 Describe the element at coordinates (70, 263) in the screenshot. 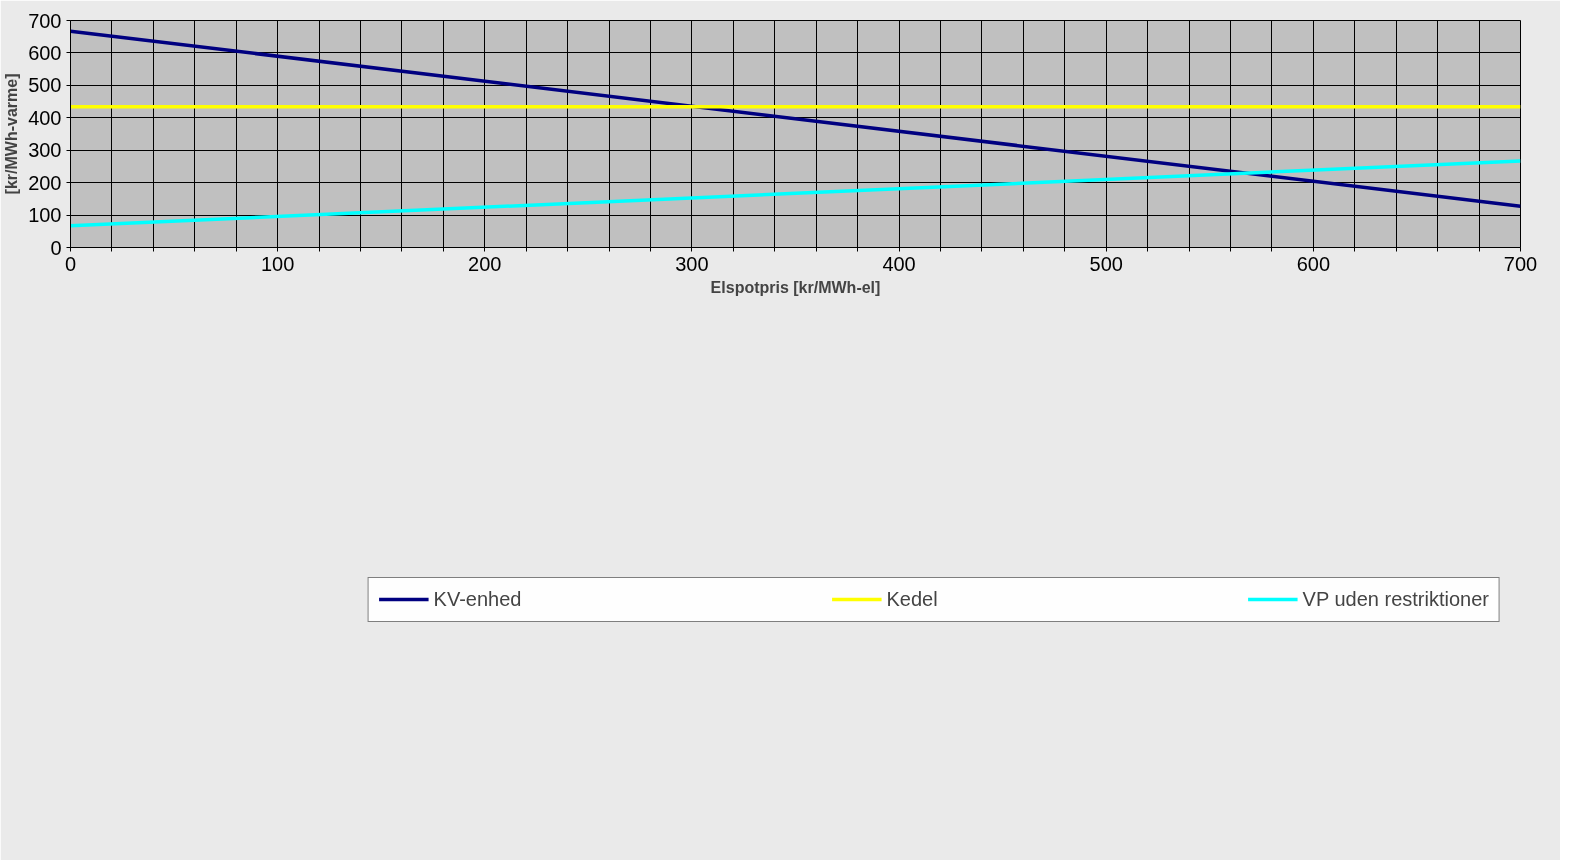

I see `x-tick-label: 0` at that location.